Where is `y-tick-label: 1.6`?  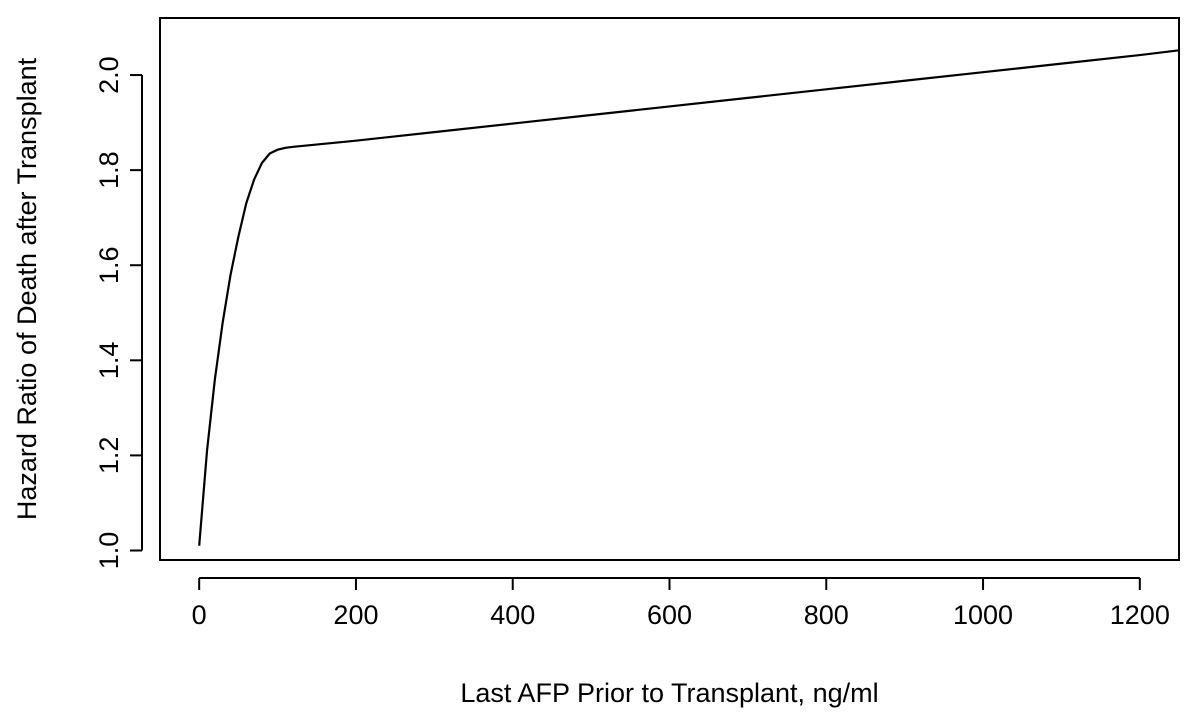
y-tick-label: 1.6 is located at coordinates (109, 265).